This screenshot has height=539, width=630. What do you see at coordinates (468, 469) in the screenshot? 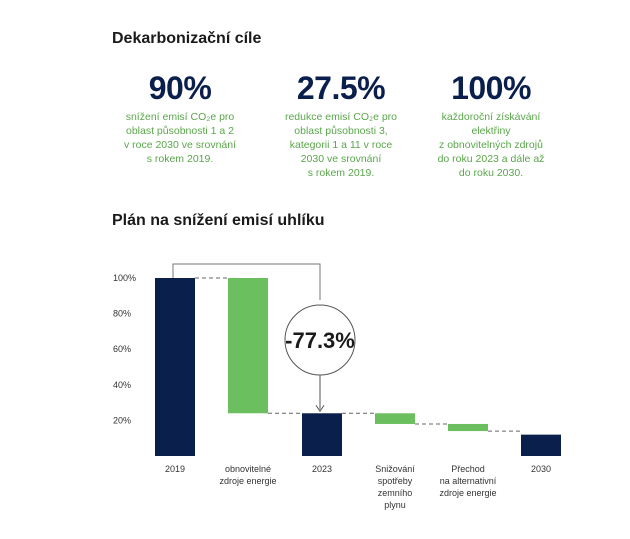
I see `category-label: Přechod` at bounding box center [468, 469].